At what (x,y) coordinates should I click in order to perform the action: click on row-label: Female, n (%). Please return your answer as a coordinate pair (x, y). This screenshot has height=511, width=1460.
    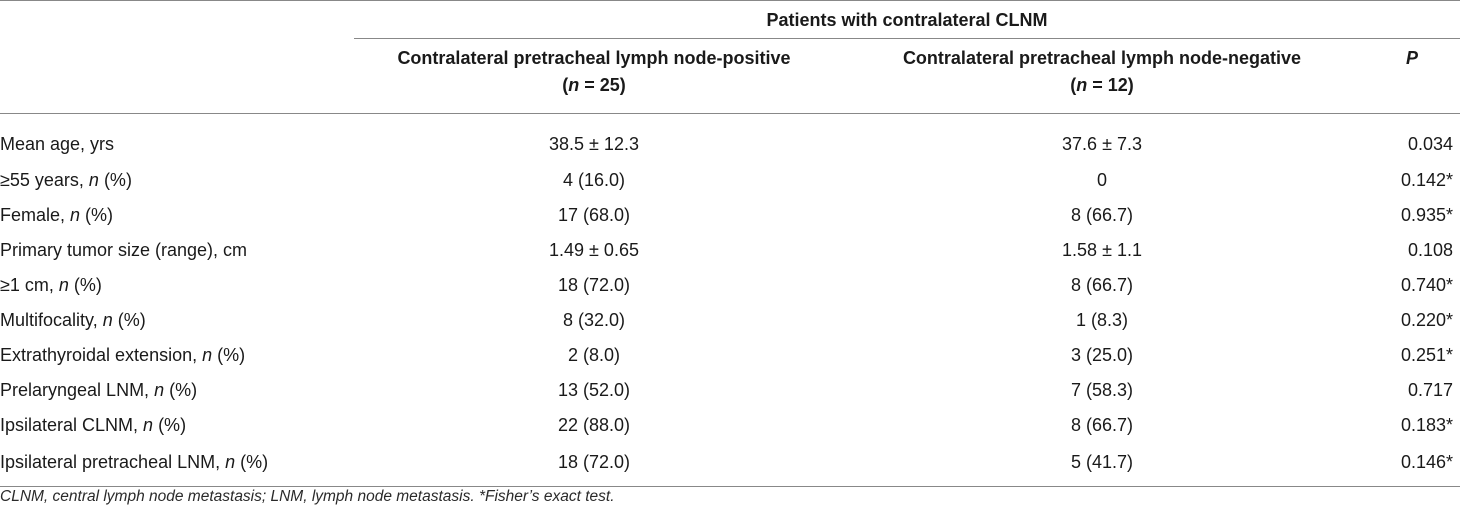
    Looking at the image, I should click on (177, 214).